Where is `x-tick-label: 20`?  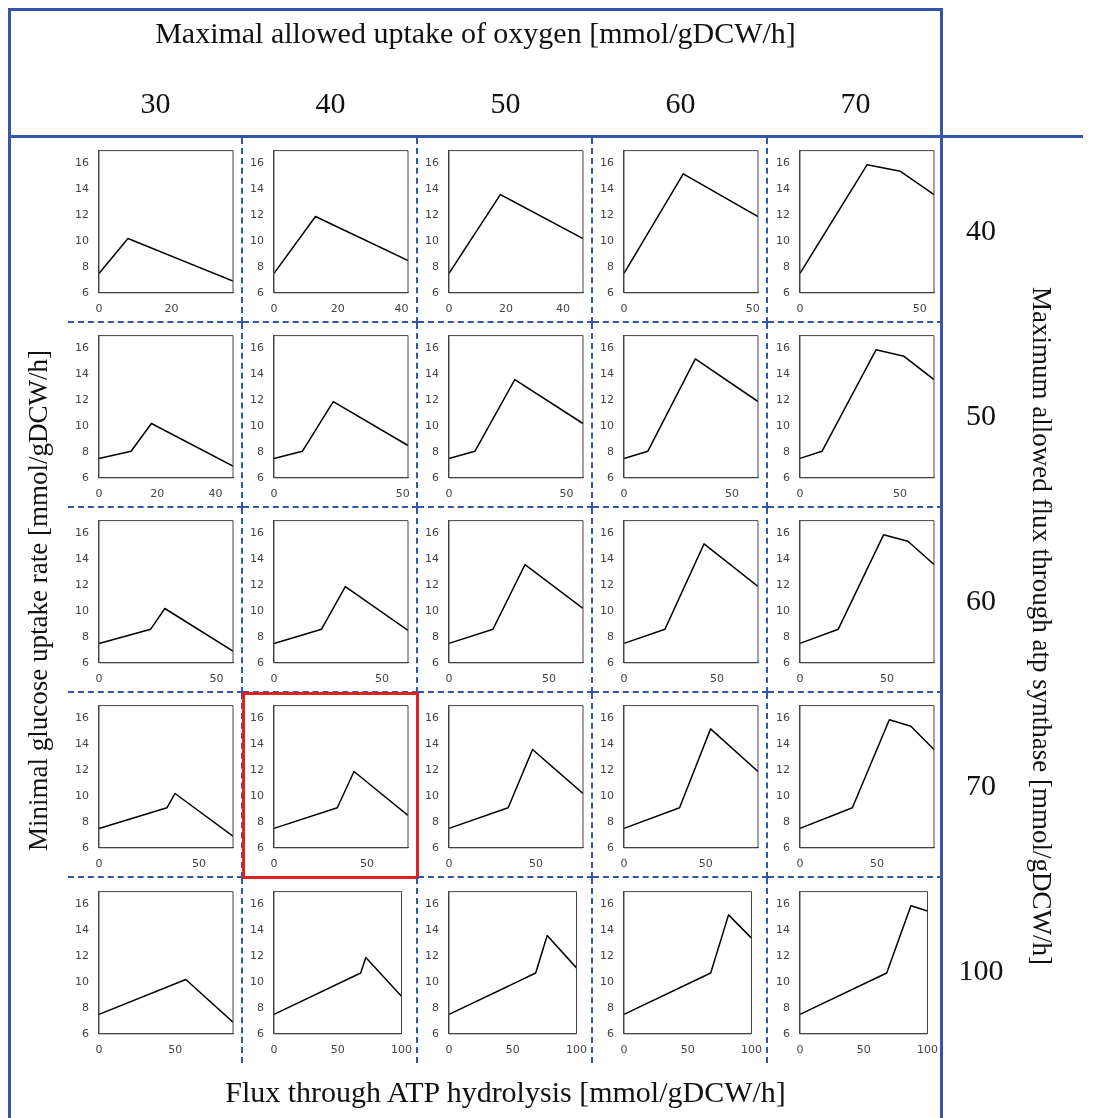
x-tick-label: 20 is located at coordinates (505, 308).